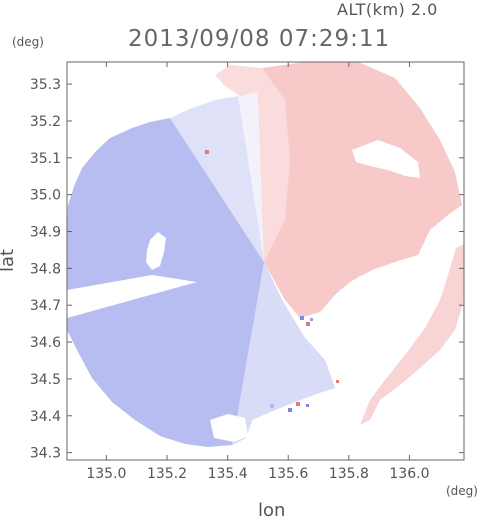 The width and height of the screenshot is (491, 521). What do you see at coordinates (259, 39) in the screenshot?
I see `scan-timestamp: 2013/09/08 07:29:11` at bounding box center [259, 39].